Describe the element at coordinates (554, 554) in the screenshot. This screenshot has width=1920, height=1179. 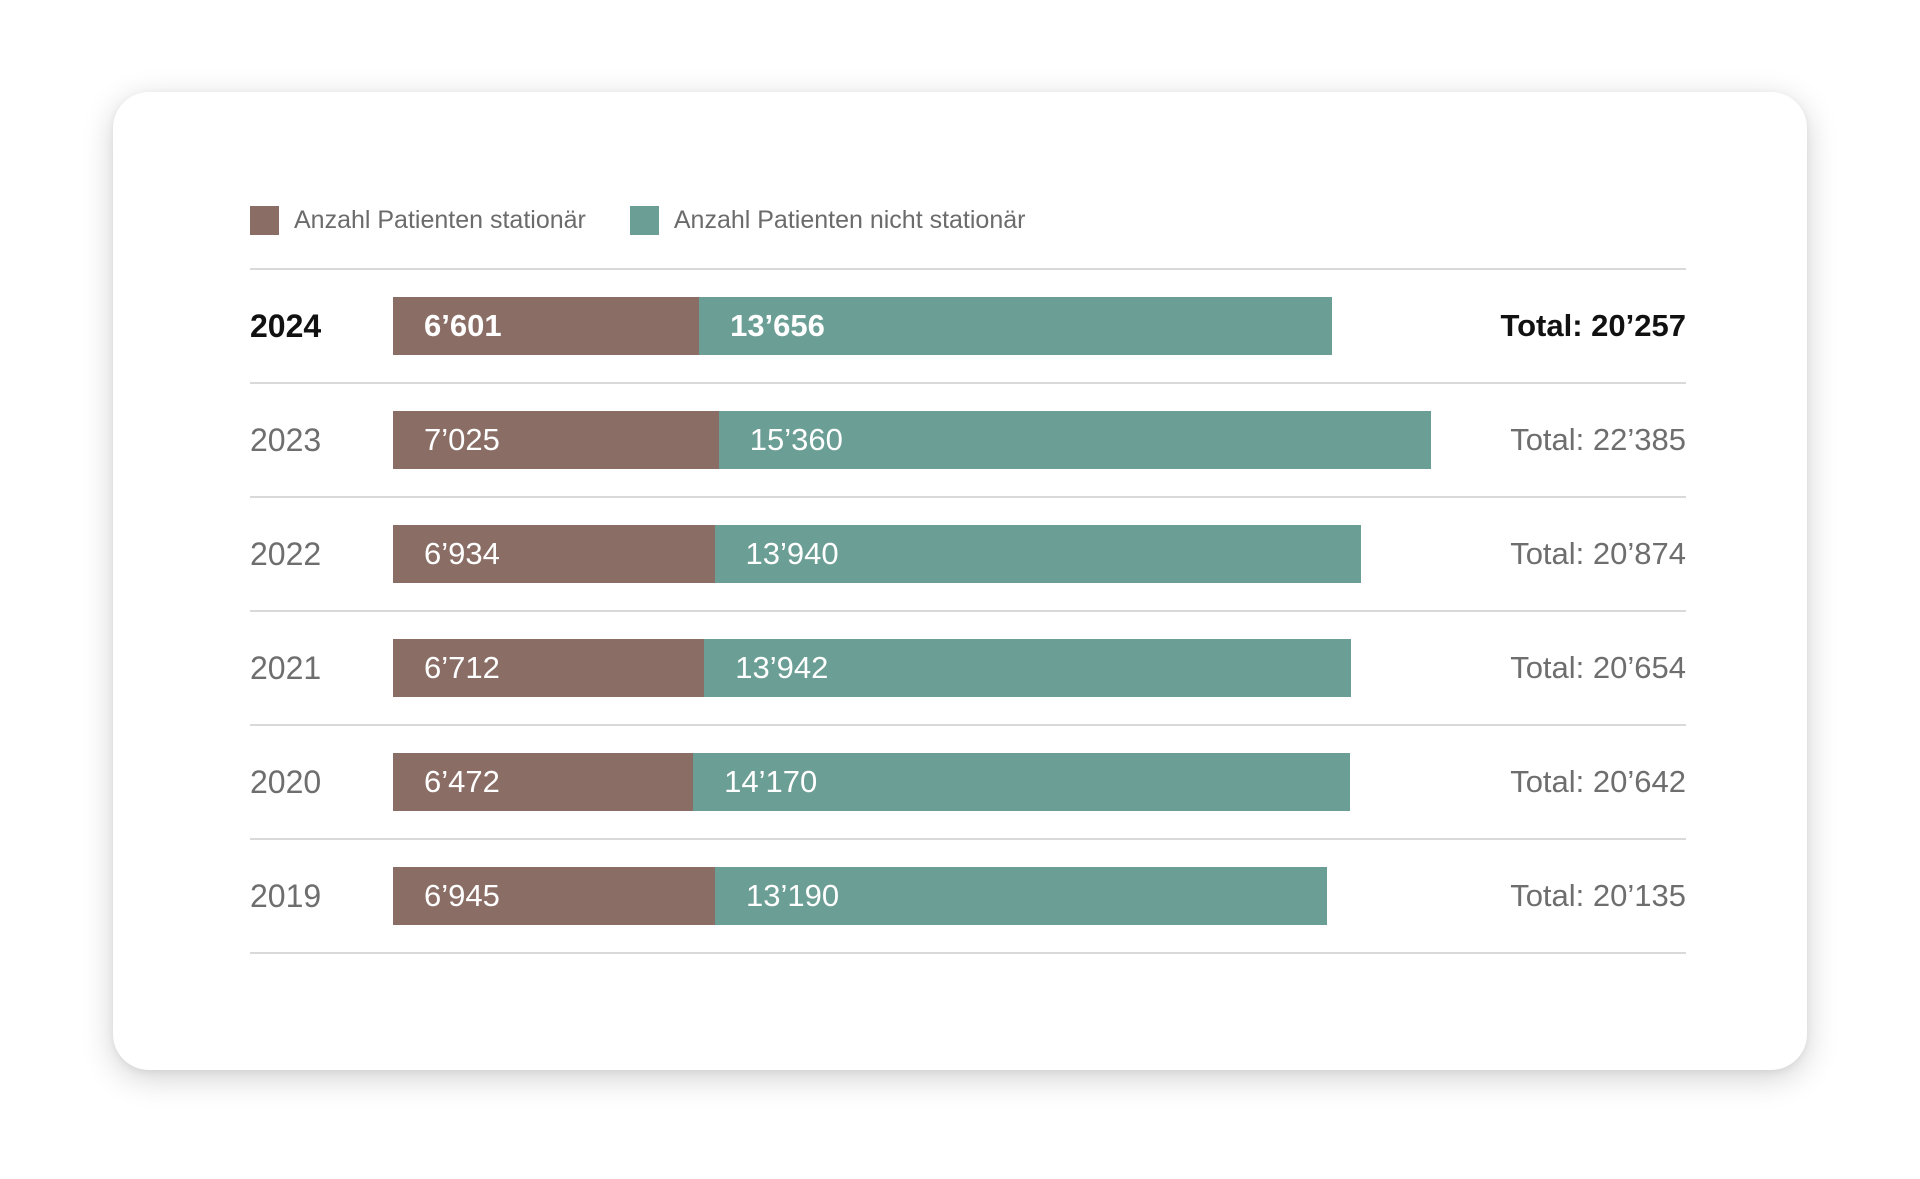
I see `bar-segment-stationaer: 6’934` at that location.